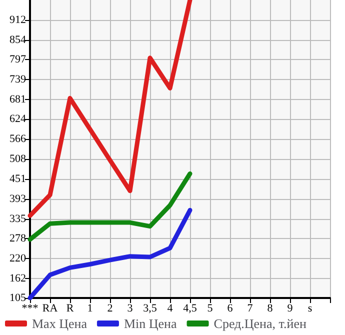  Describe the element at coordinates (18, 40) in the screenshot. I see `y-tick-label: 854` at that location.